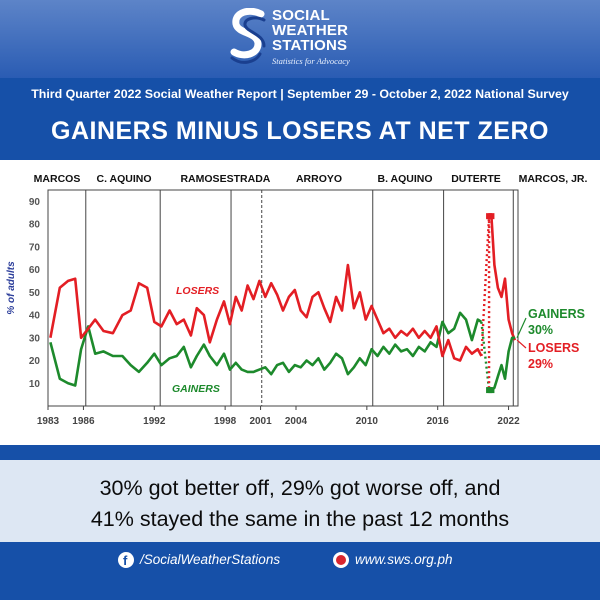 This screenshot has width=600, height=600. What do you see at coordinates (300, 571) in the screenshot?
I see `footer` at bounding box center [300, 571].